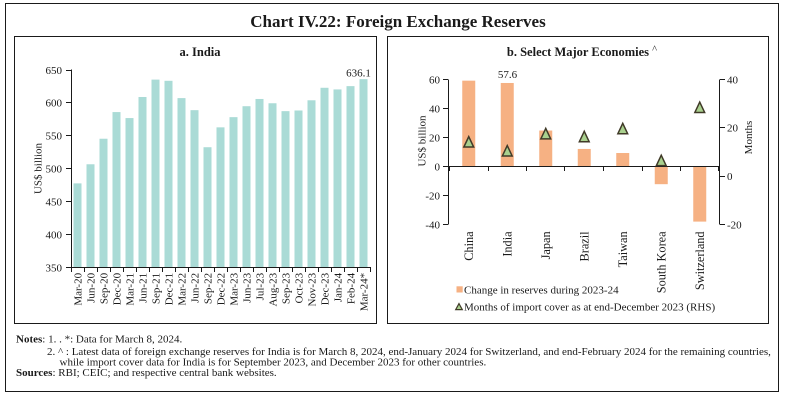 The image size is (785, 400). I want to click on svg-text: Dec-20, so click(117, 288).